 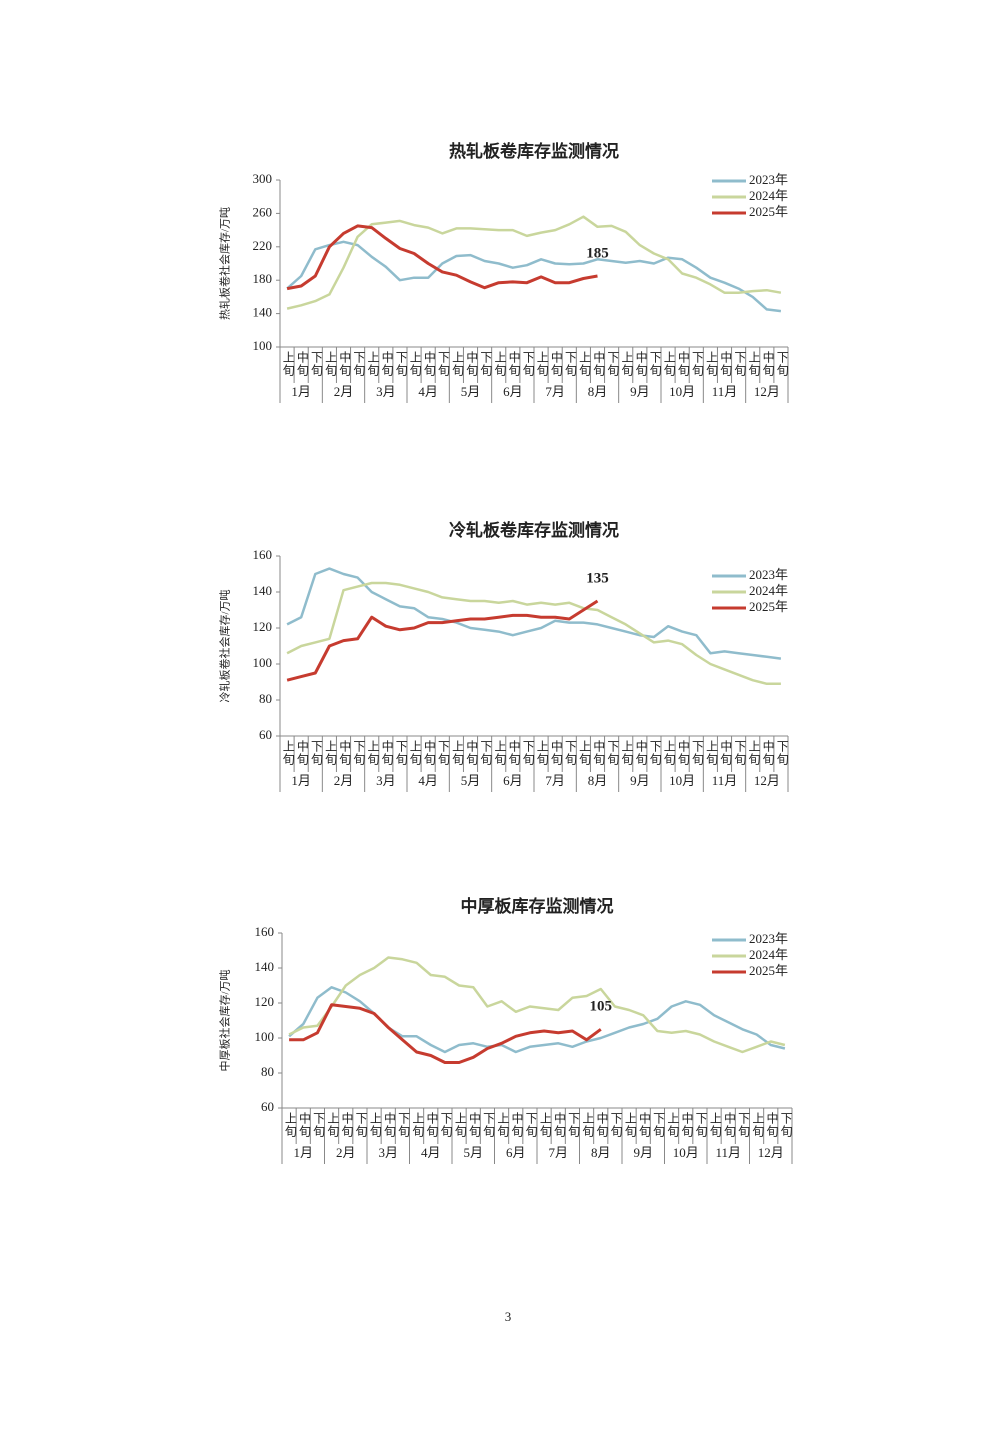 What do you see at coordinates (555, 780) in the screenshot?
I see `month-label: 7月` at bounding box center [555, 780].